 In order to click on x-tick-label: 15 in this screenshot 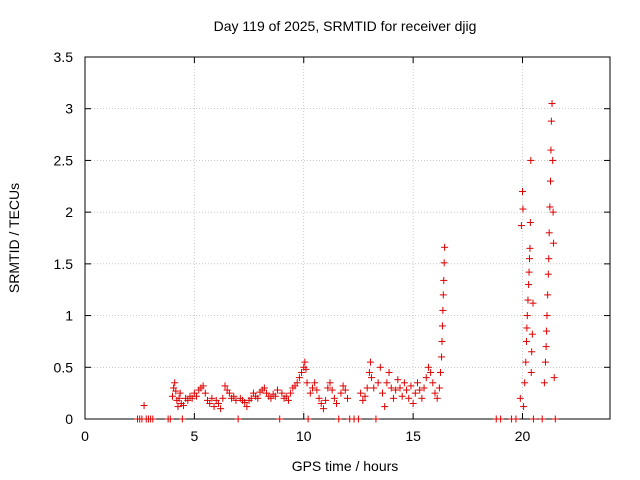, I will do `click(413, 436)`.